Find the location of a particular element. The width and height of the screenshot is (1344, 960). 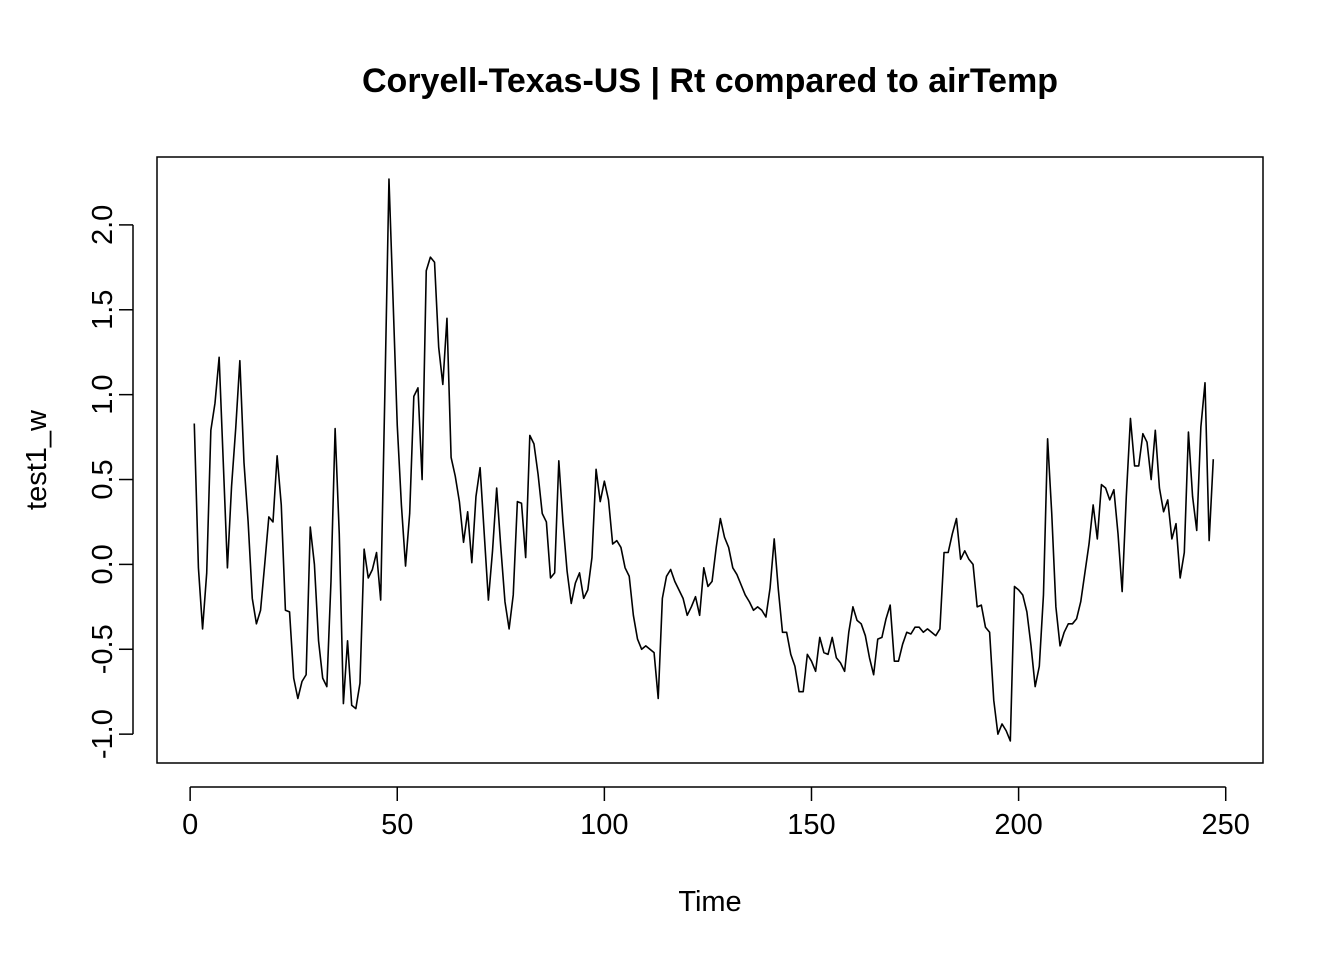

y-tick-label: -0.5 is located at coordinates (103, 649).